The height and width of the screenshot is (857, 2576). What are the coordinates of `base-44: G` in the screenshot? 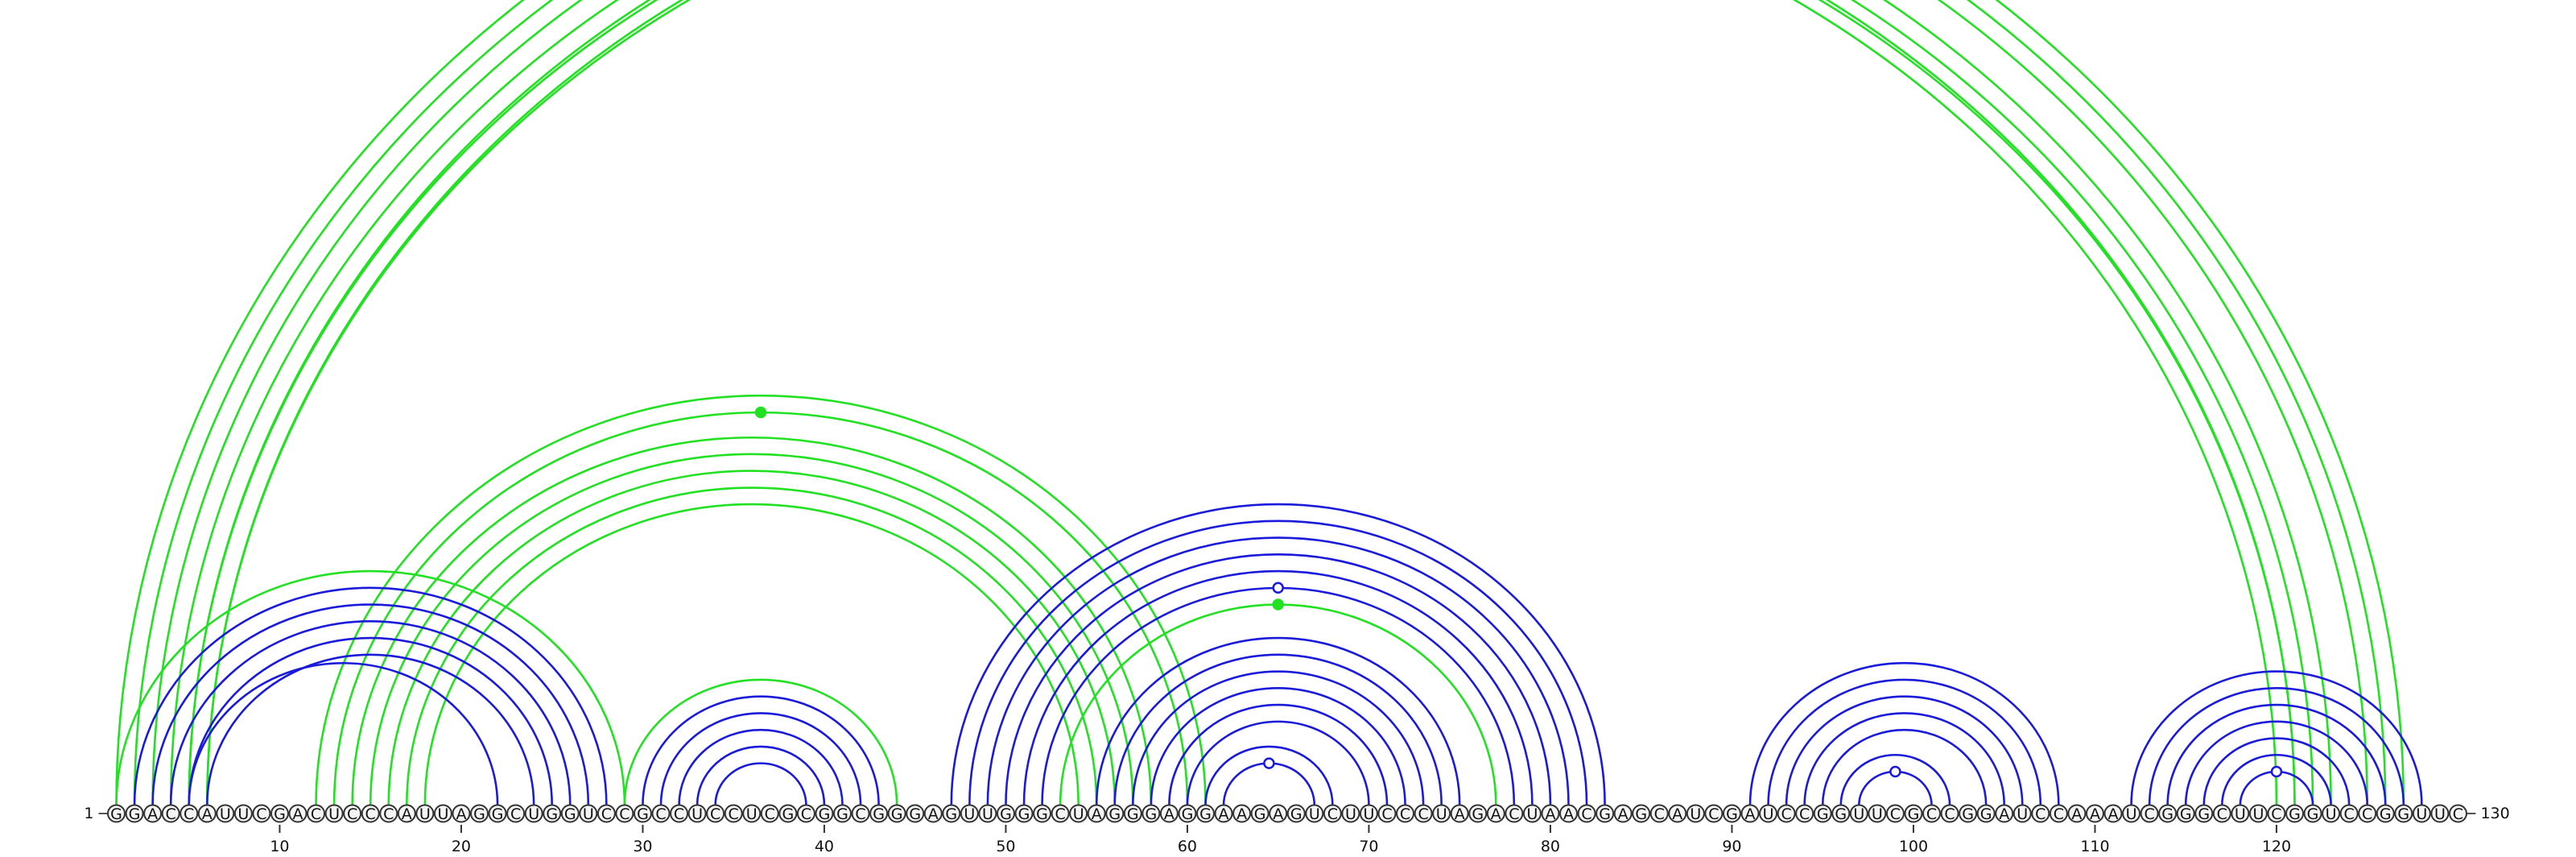 It's located at (896, 813).